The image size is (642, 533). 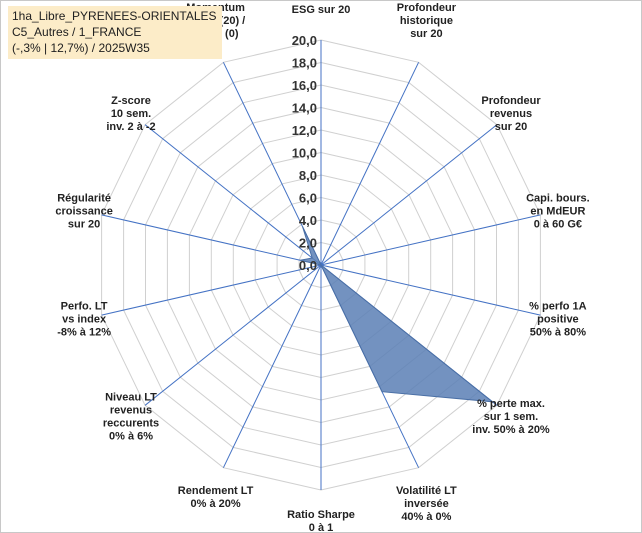 I want to click on tick-label: 2,0, so click(x=308, y=243).